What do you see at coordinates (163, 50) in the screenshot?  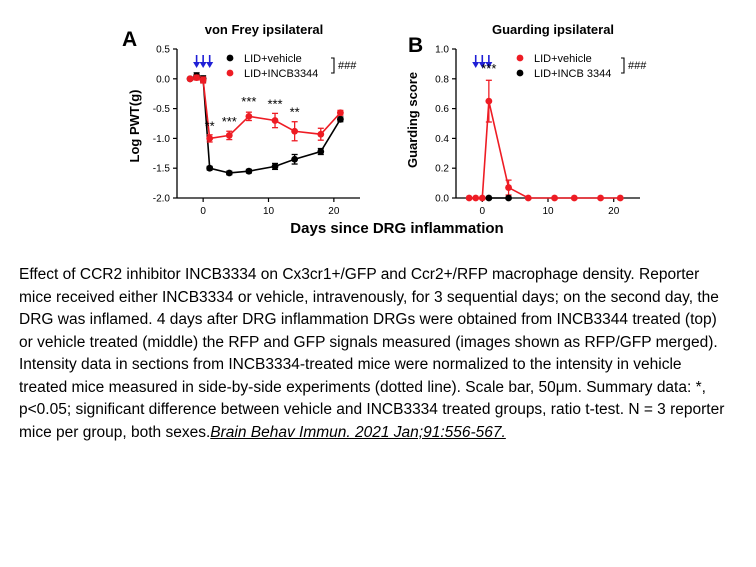 I see `y-tick-label: 0.5` at bounding box center [163, 50].